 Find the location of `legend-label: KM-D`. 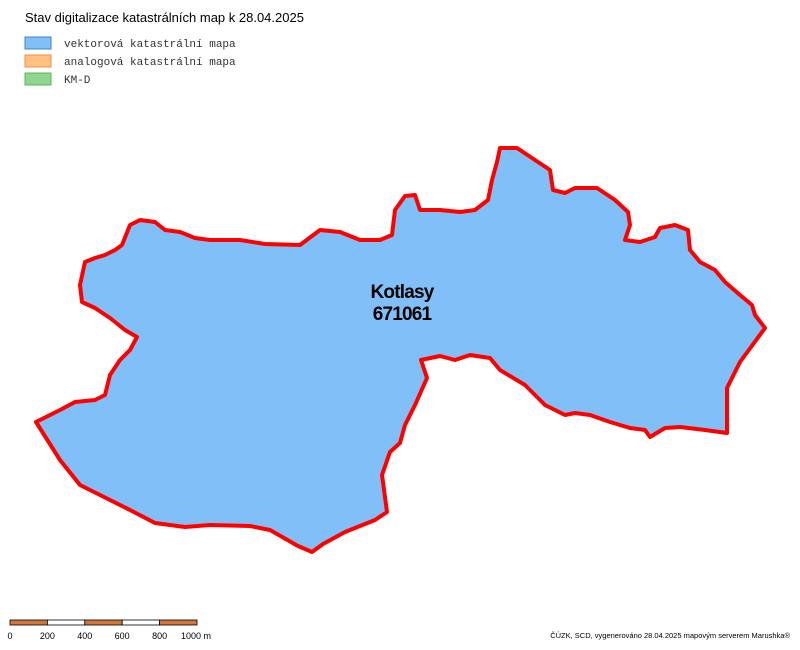

legend-label: KM-D is located at coordinates (77, 81).